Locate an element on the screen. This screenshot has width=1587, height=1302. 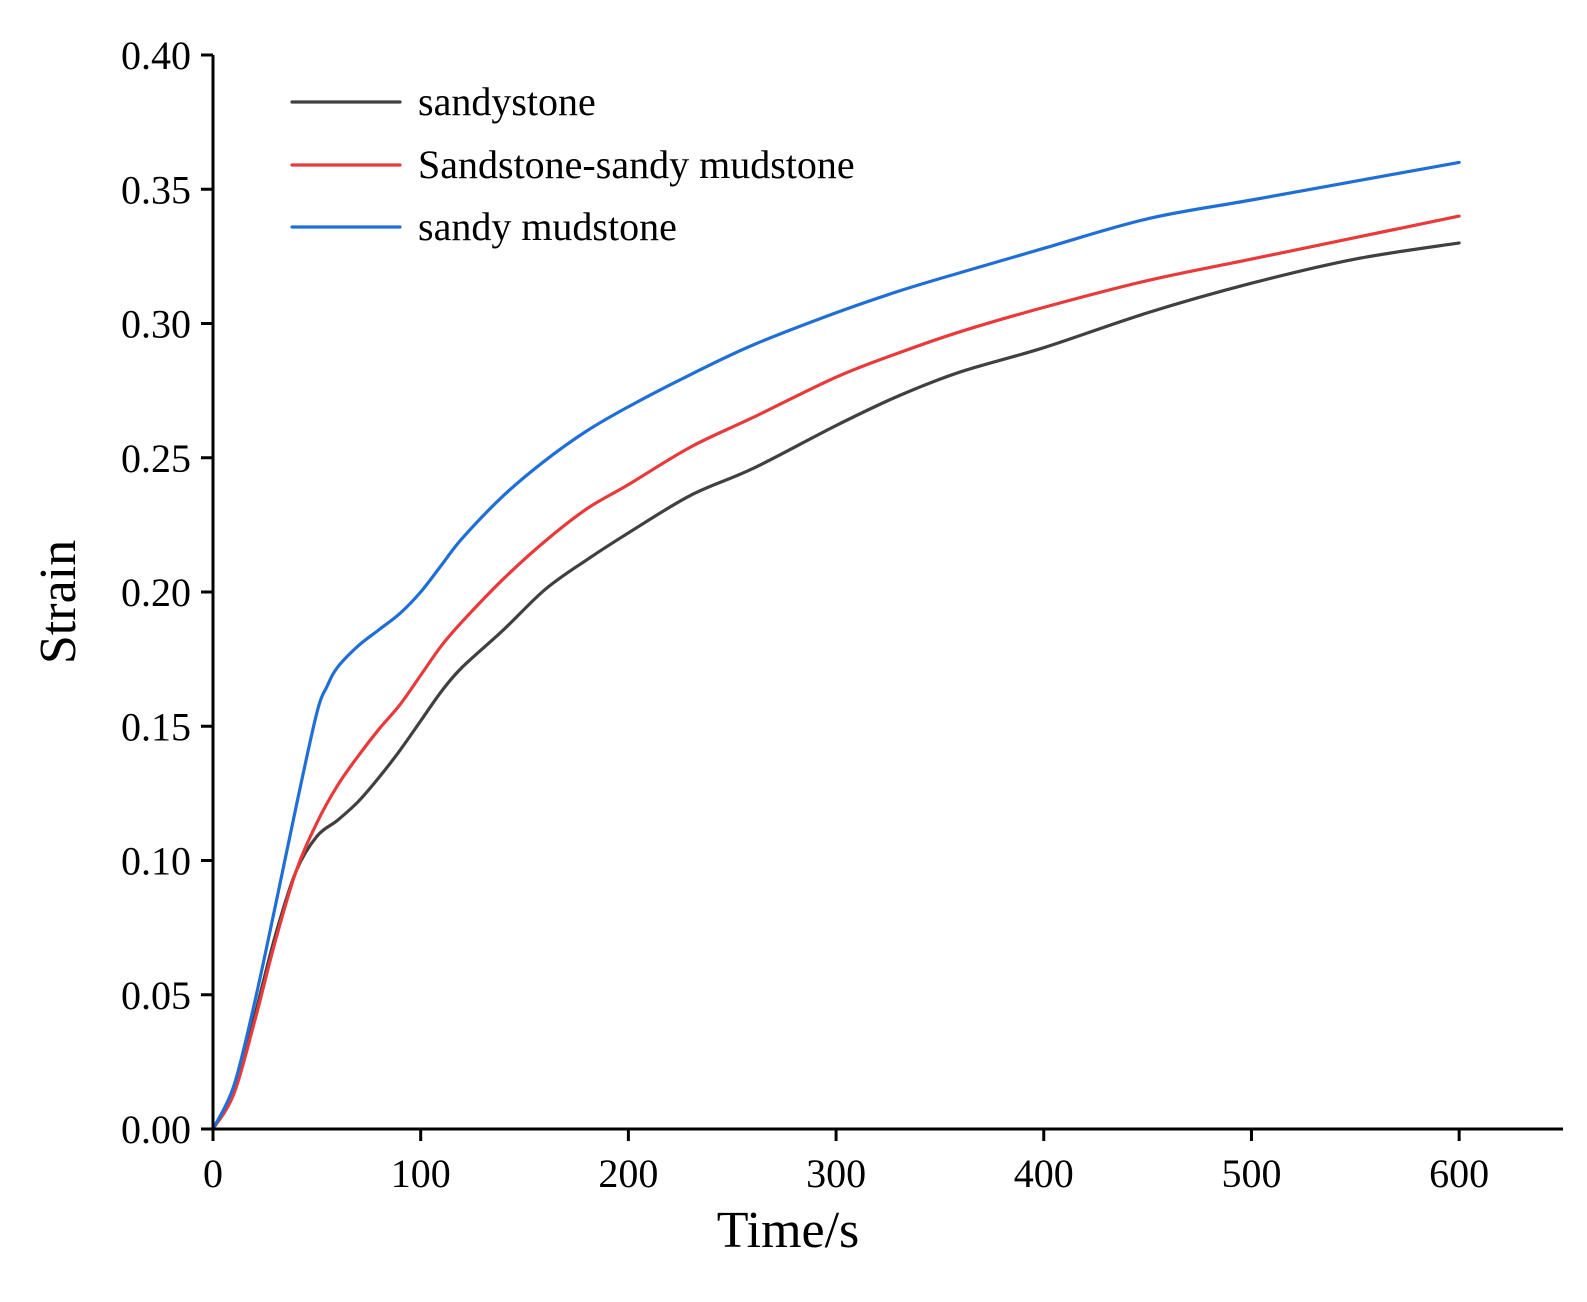
x-tick-label-100: 100 is located at coordinates (421, 1173).